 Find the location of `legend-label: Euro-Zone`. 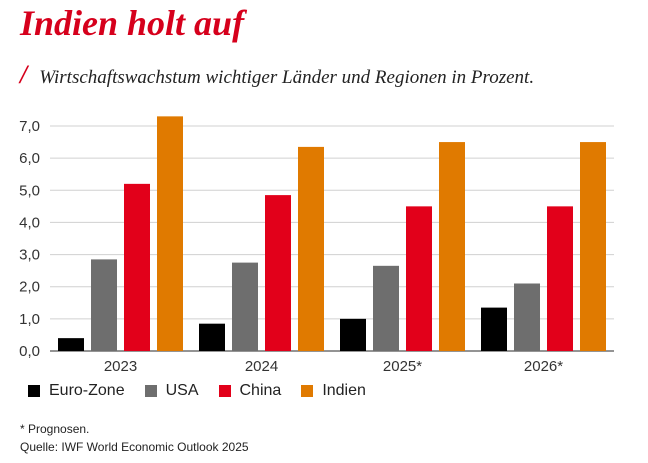

legend-label: Euro-Zone is located at coordinates (87, 390).